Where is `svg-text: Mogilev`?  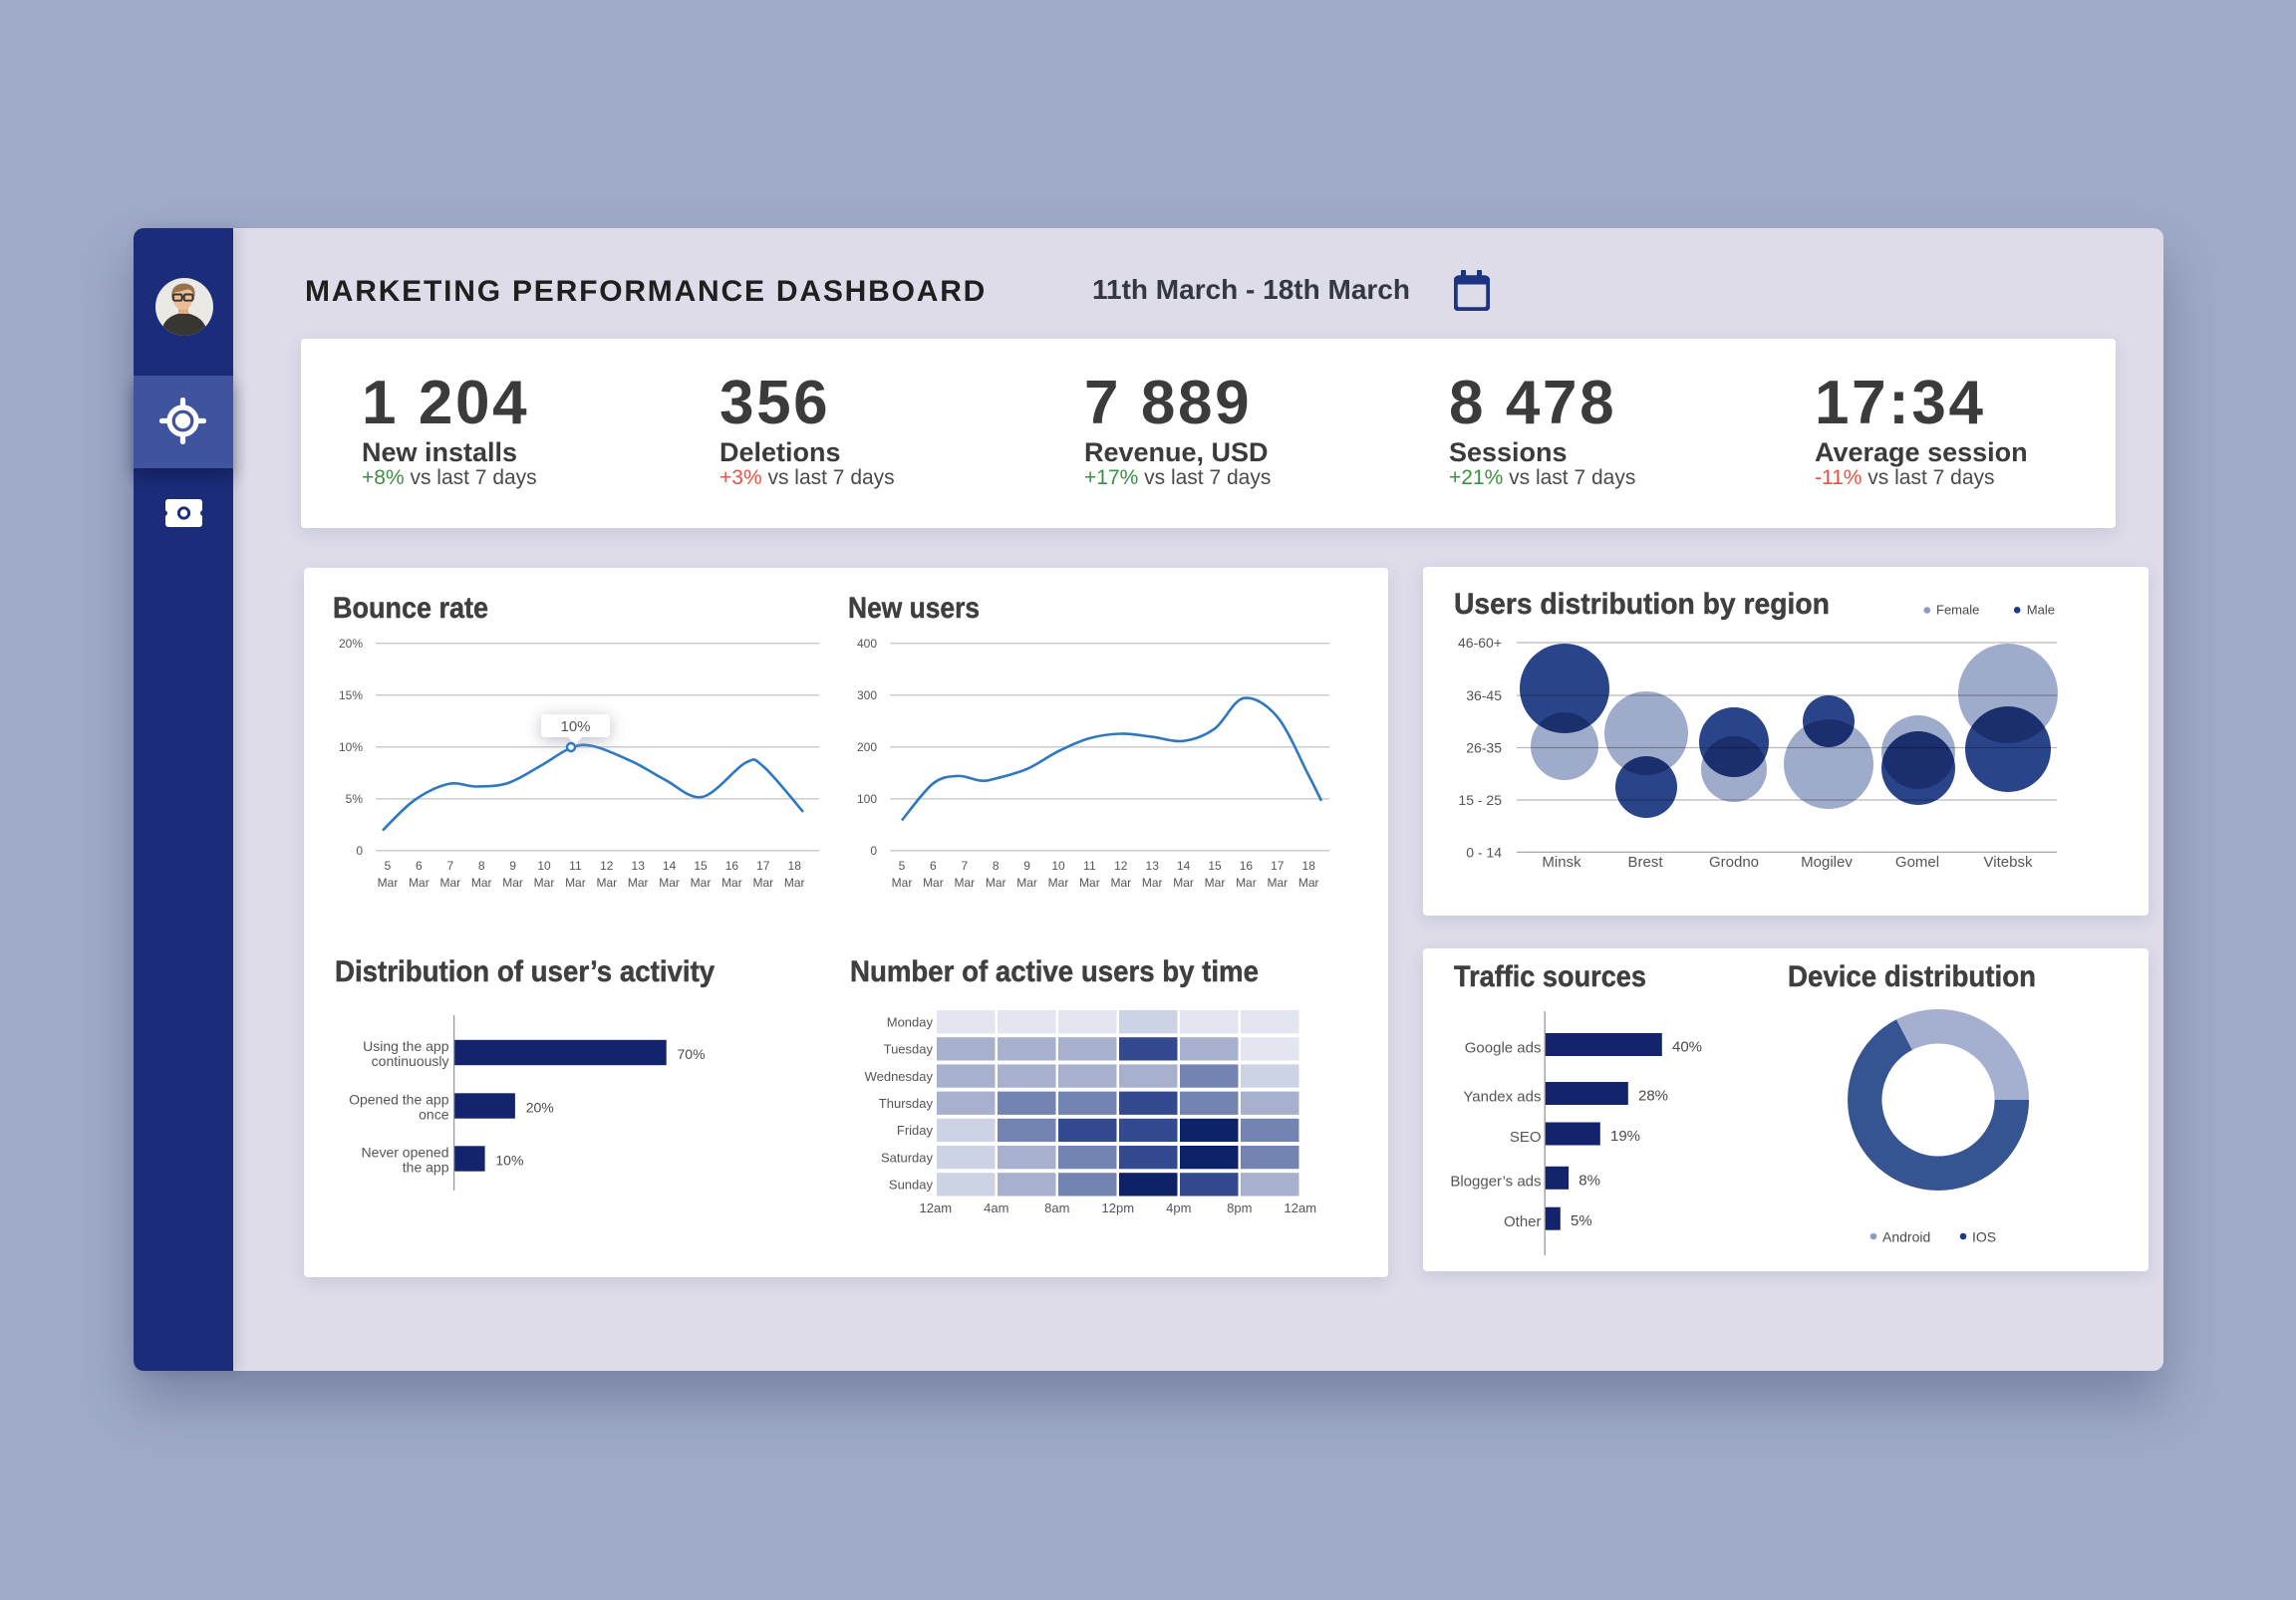
svg-text: Mogilev is located at coordinates (1827, 862).